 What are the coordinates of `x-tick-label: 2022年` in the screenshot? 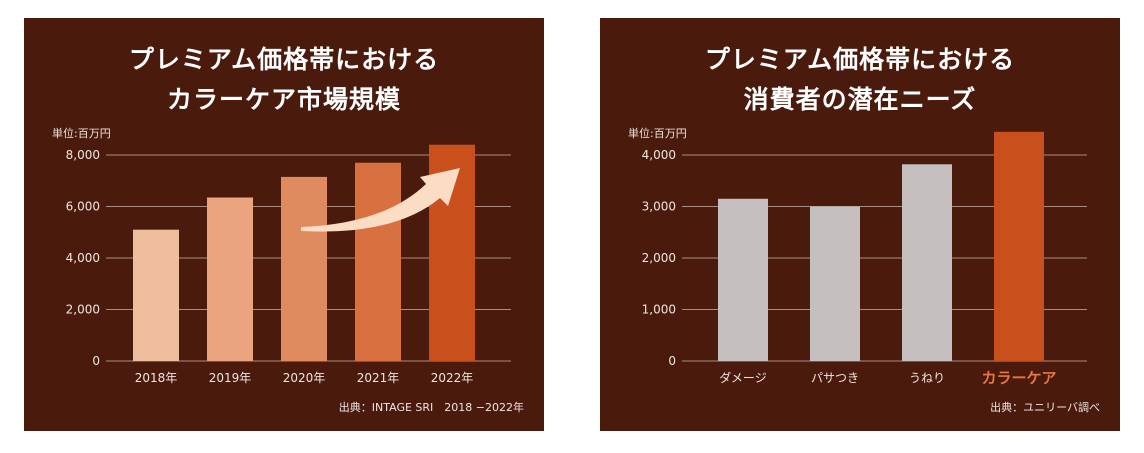 It's located at (452, 378).